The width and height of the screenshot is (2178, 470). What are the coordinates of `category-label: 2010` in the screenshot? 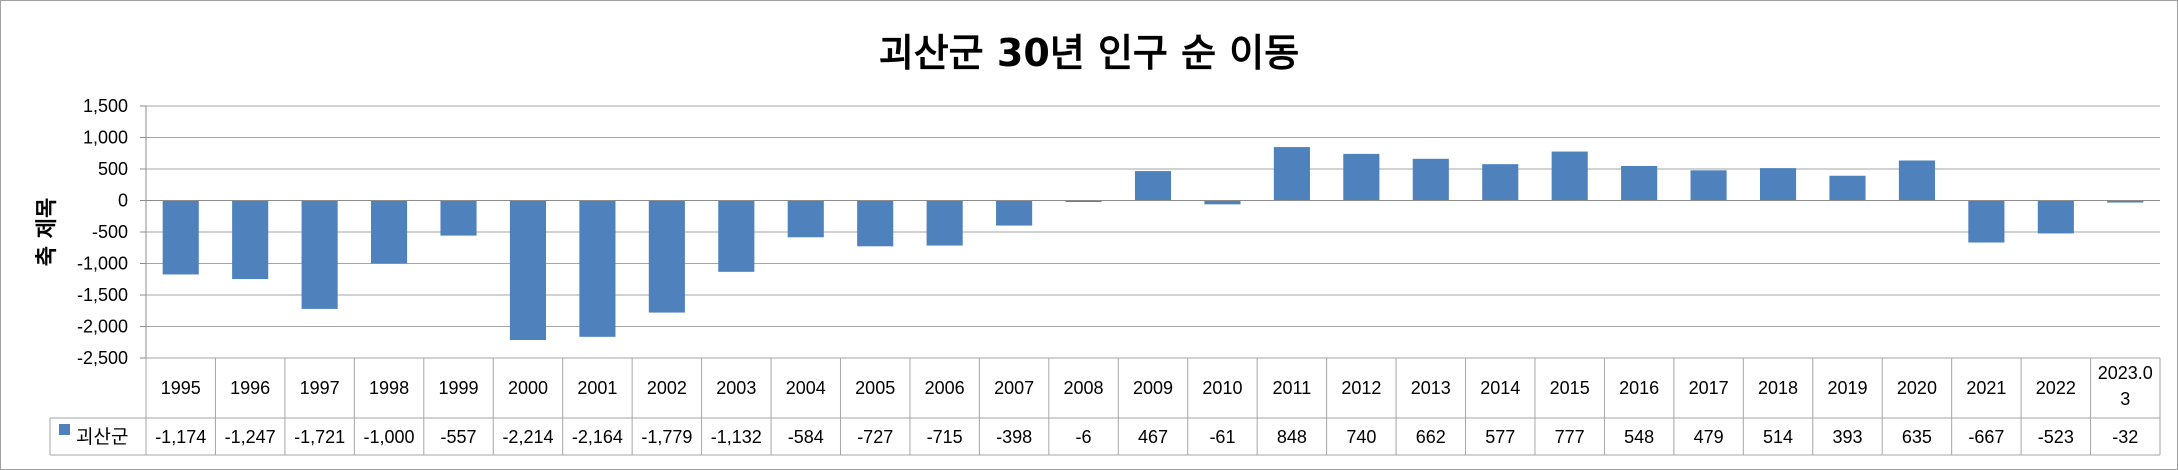 It's located at (1222, 388).